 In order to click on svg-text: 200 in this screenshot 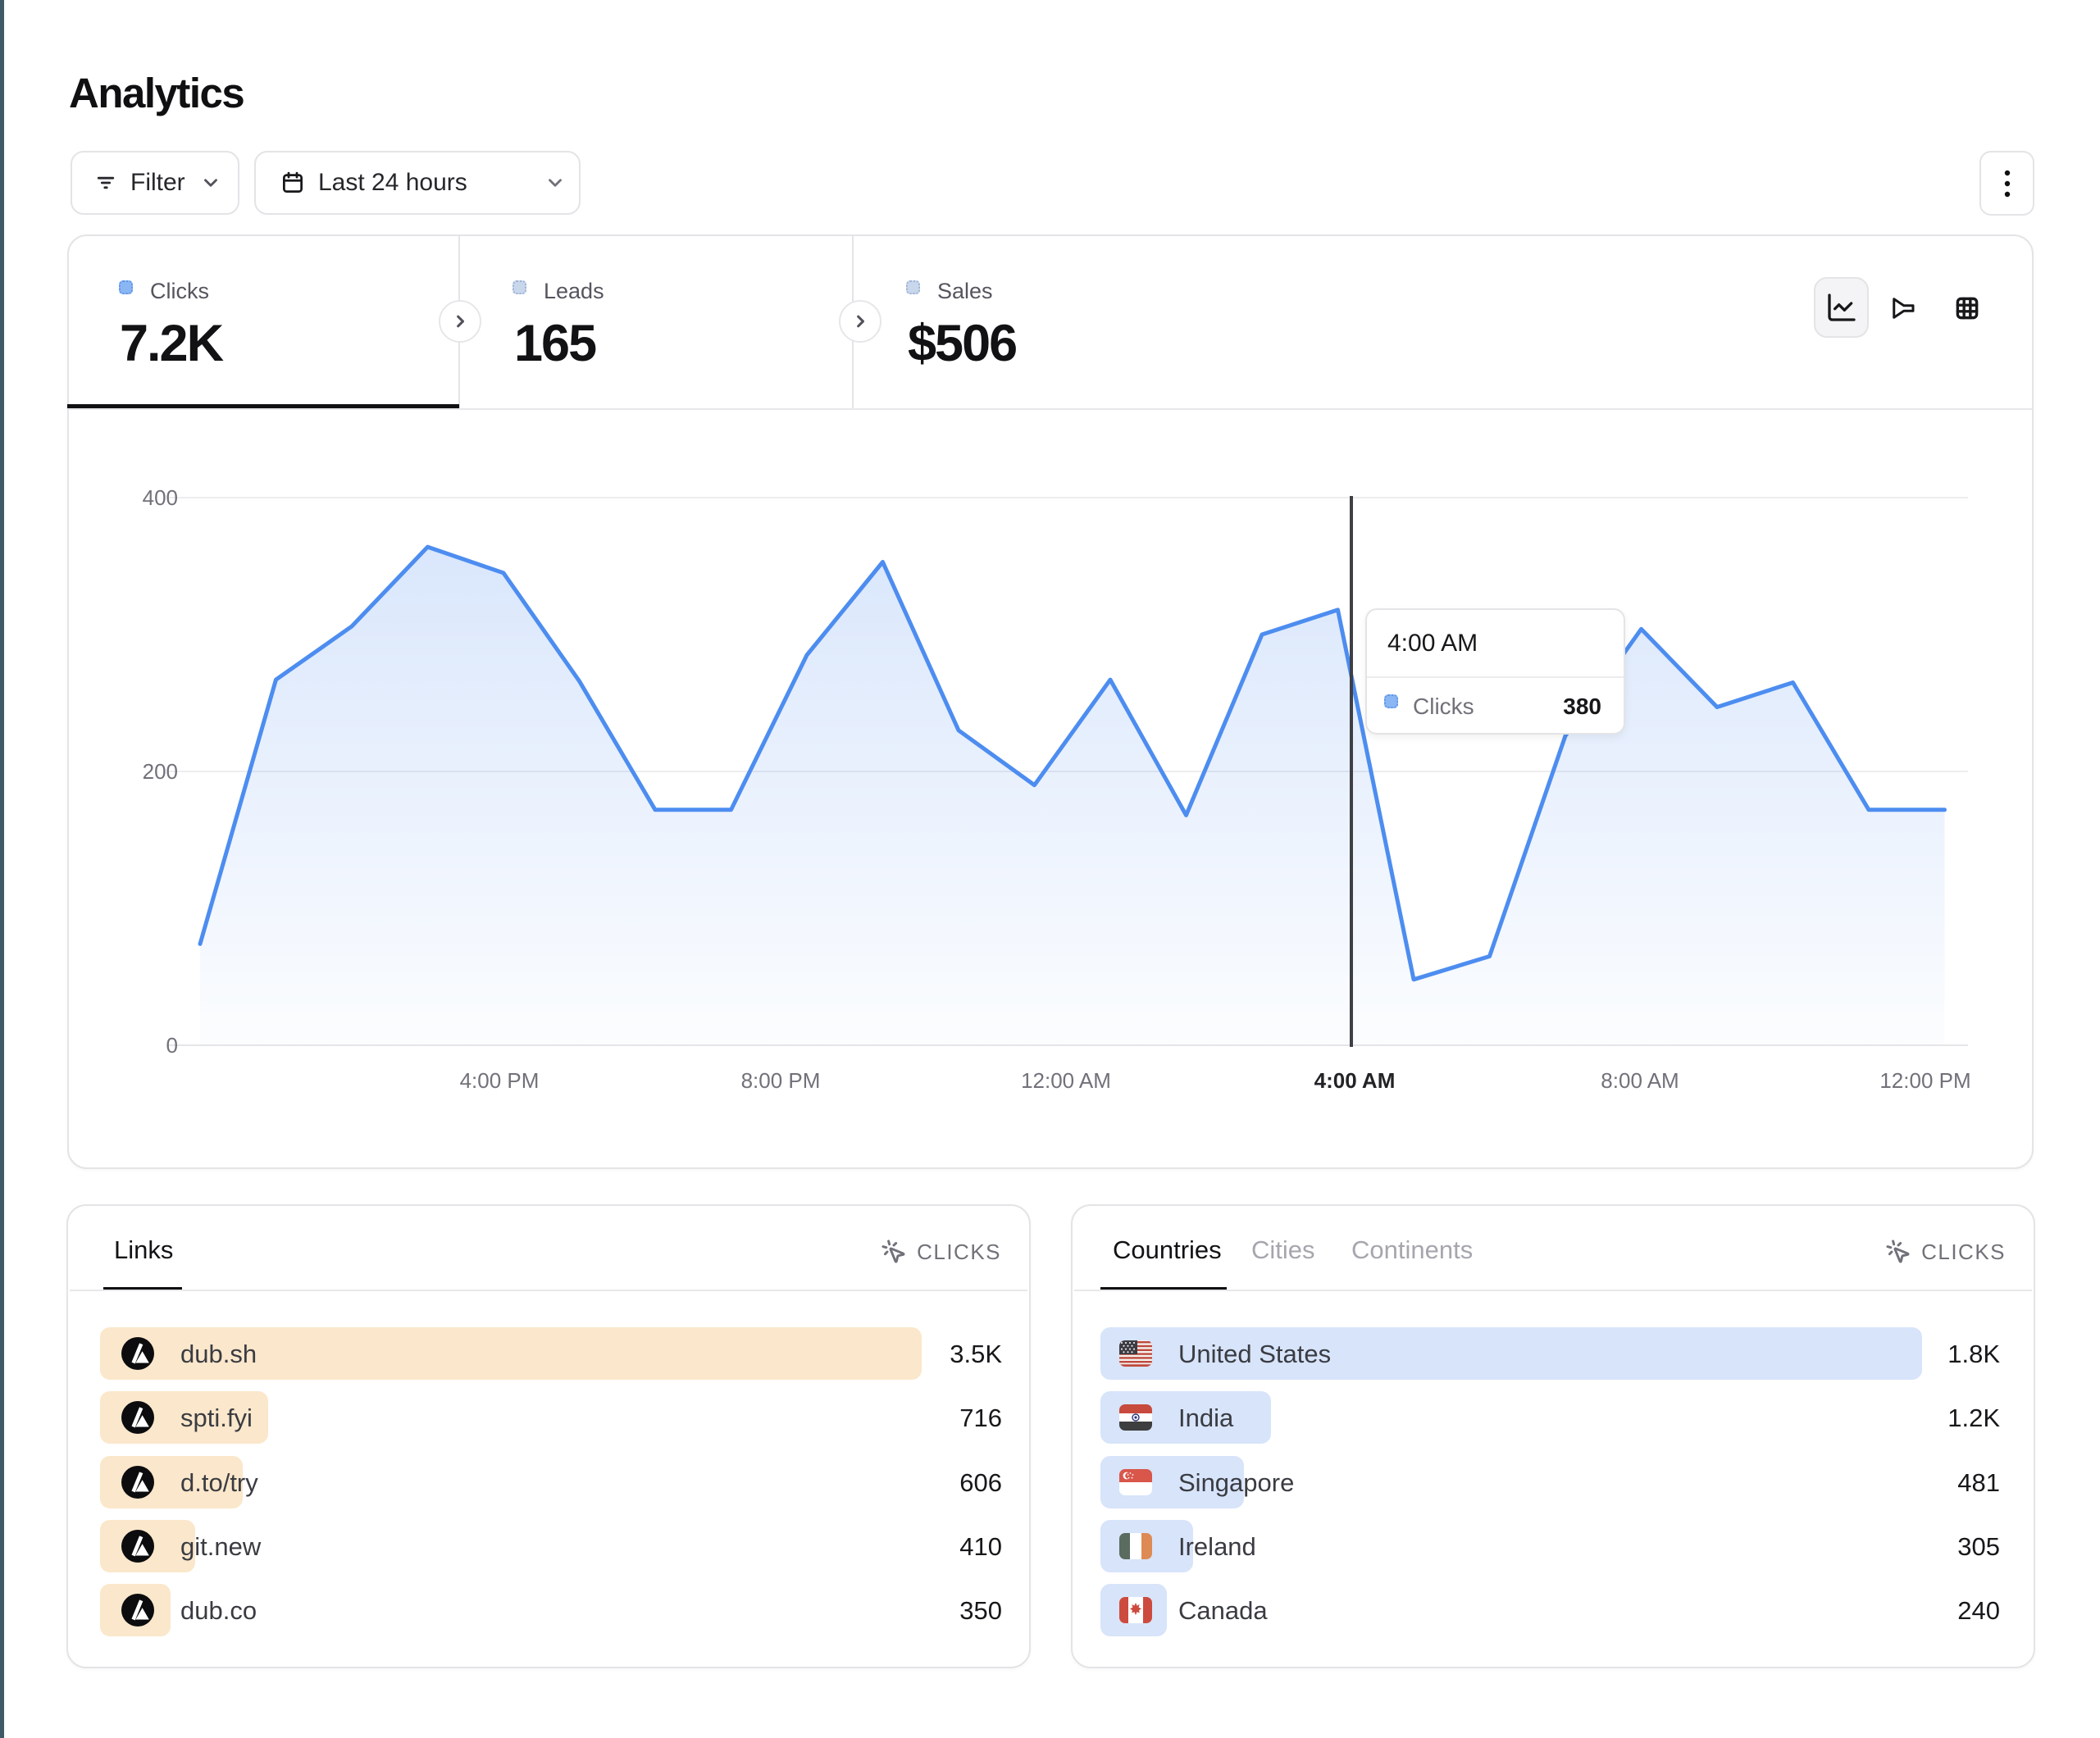, I will do `click(160, 771)`.